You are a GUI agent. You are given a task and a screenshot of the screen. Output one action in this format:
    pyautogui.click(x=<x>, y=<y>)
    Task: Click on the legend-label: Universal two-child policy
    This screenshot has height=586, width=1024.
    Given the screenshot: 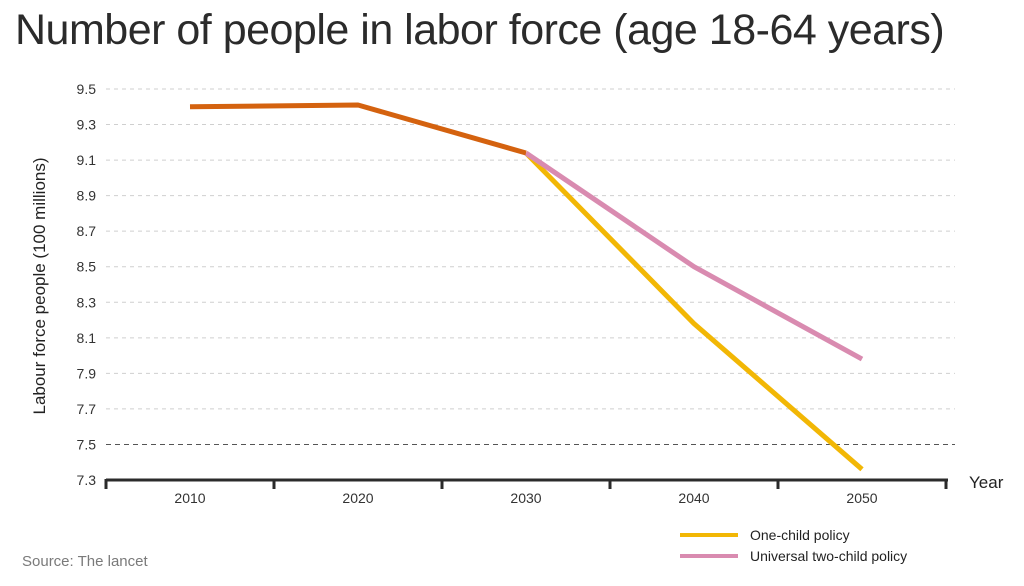 What is the action you would take?
    pyautogui.click(x=828, y=556)
    